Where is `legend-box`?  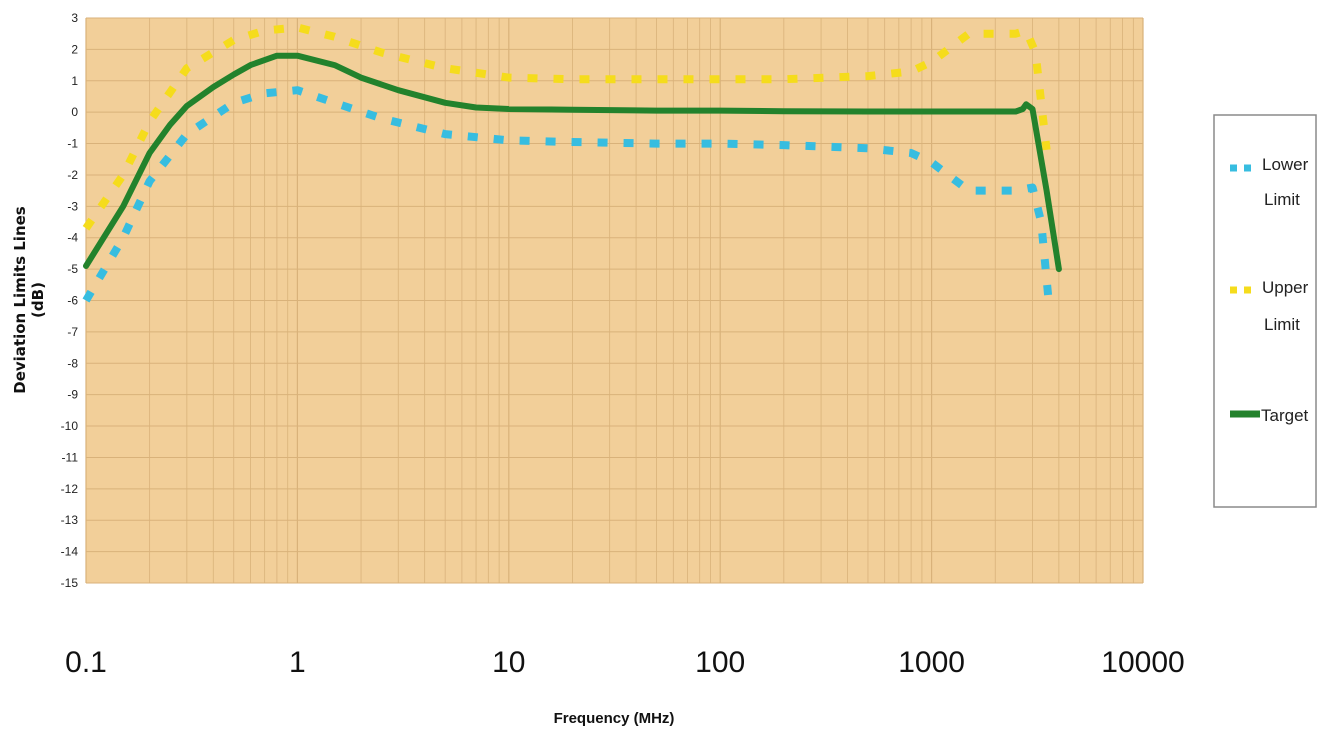 legend-box is located at coordinates (1265, 311).